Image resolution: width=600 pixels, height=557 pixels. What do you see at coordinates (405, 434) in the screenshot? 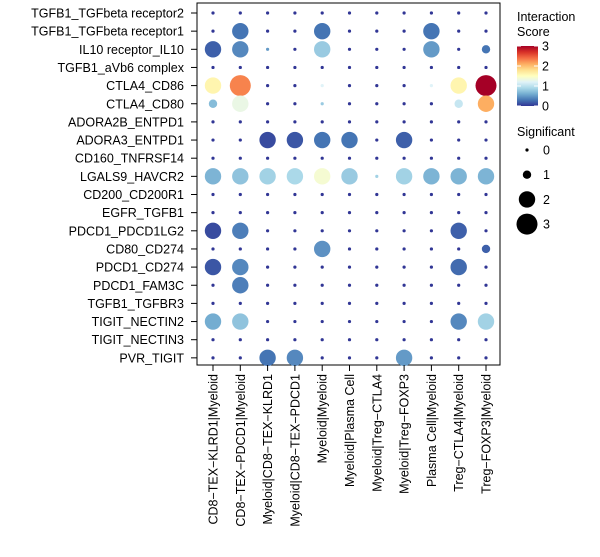
I see `column-label: Myeloid|Treg−FOXP3` at bounding box center [405, 434].